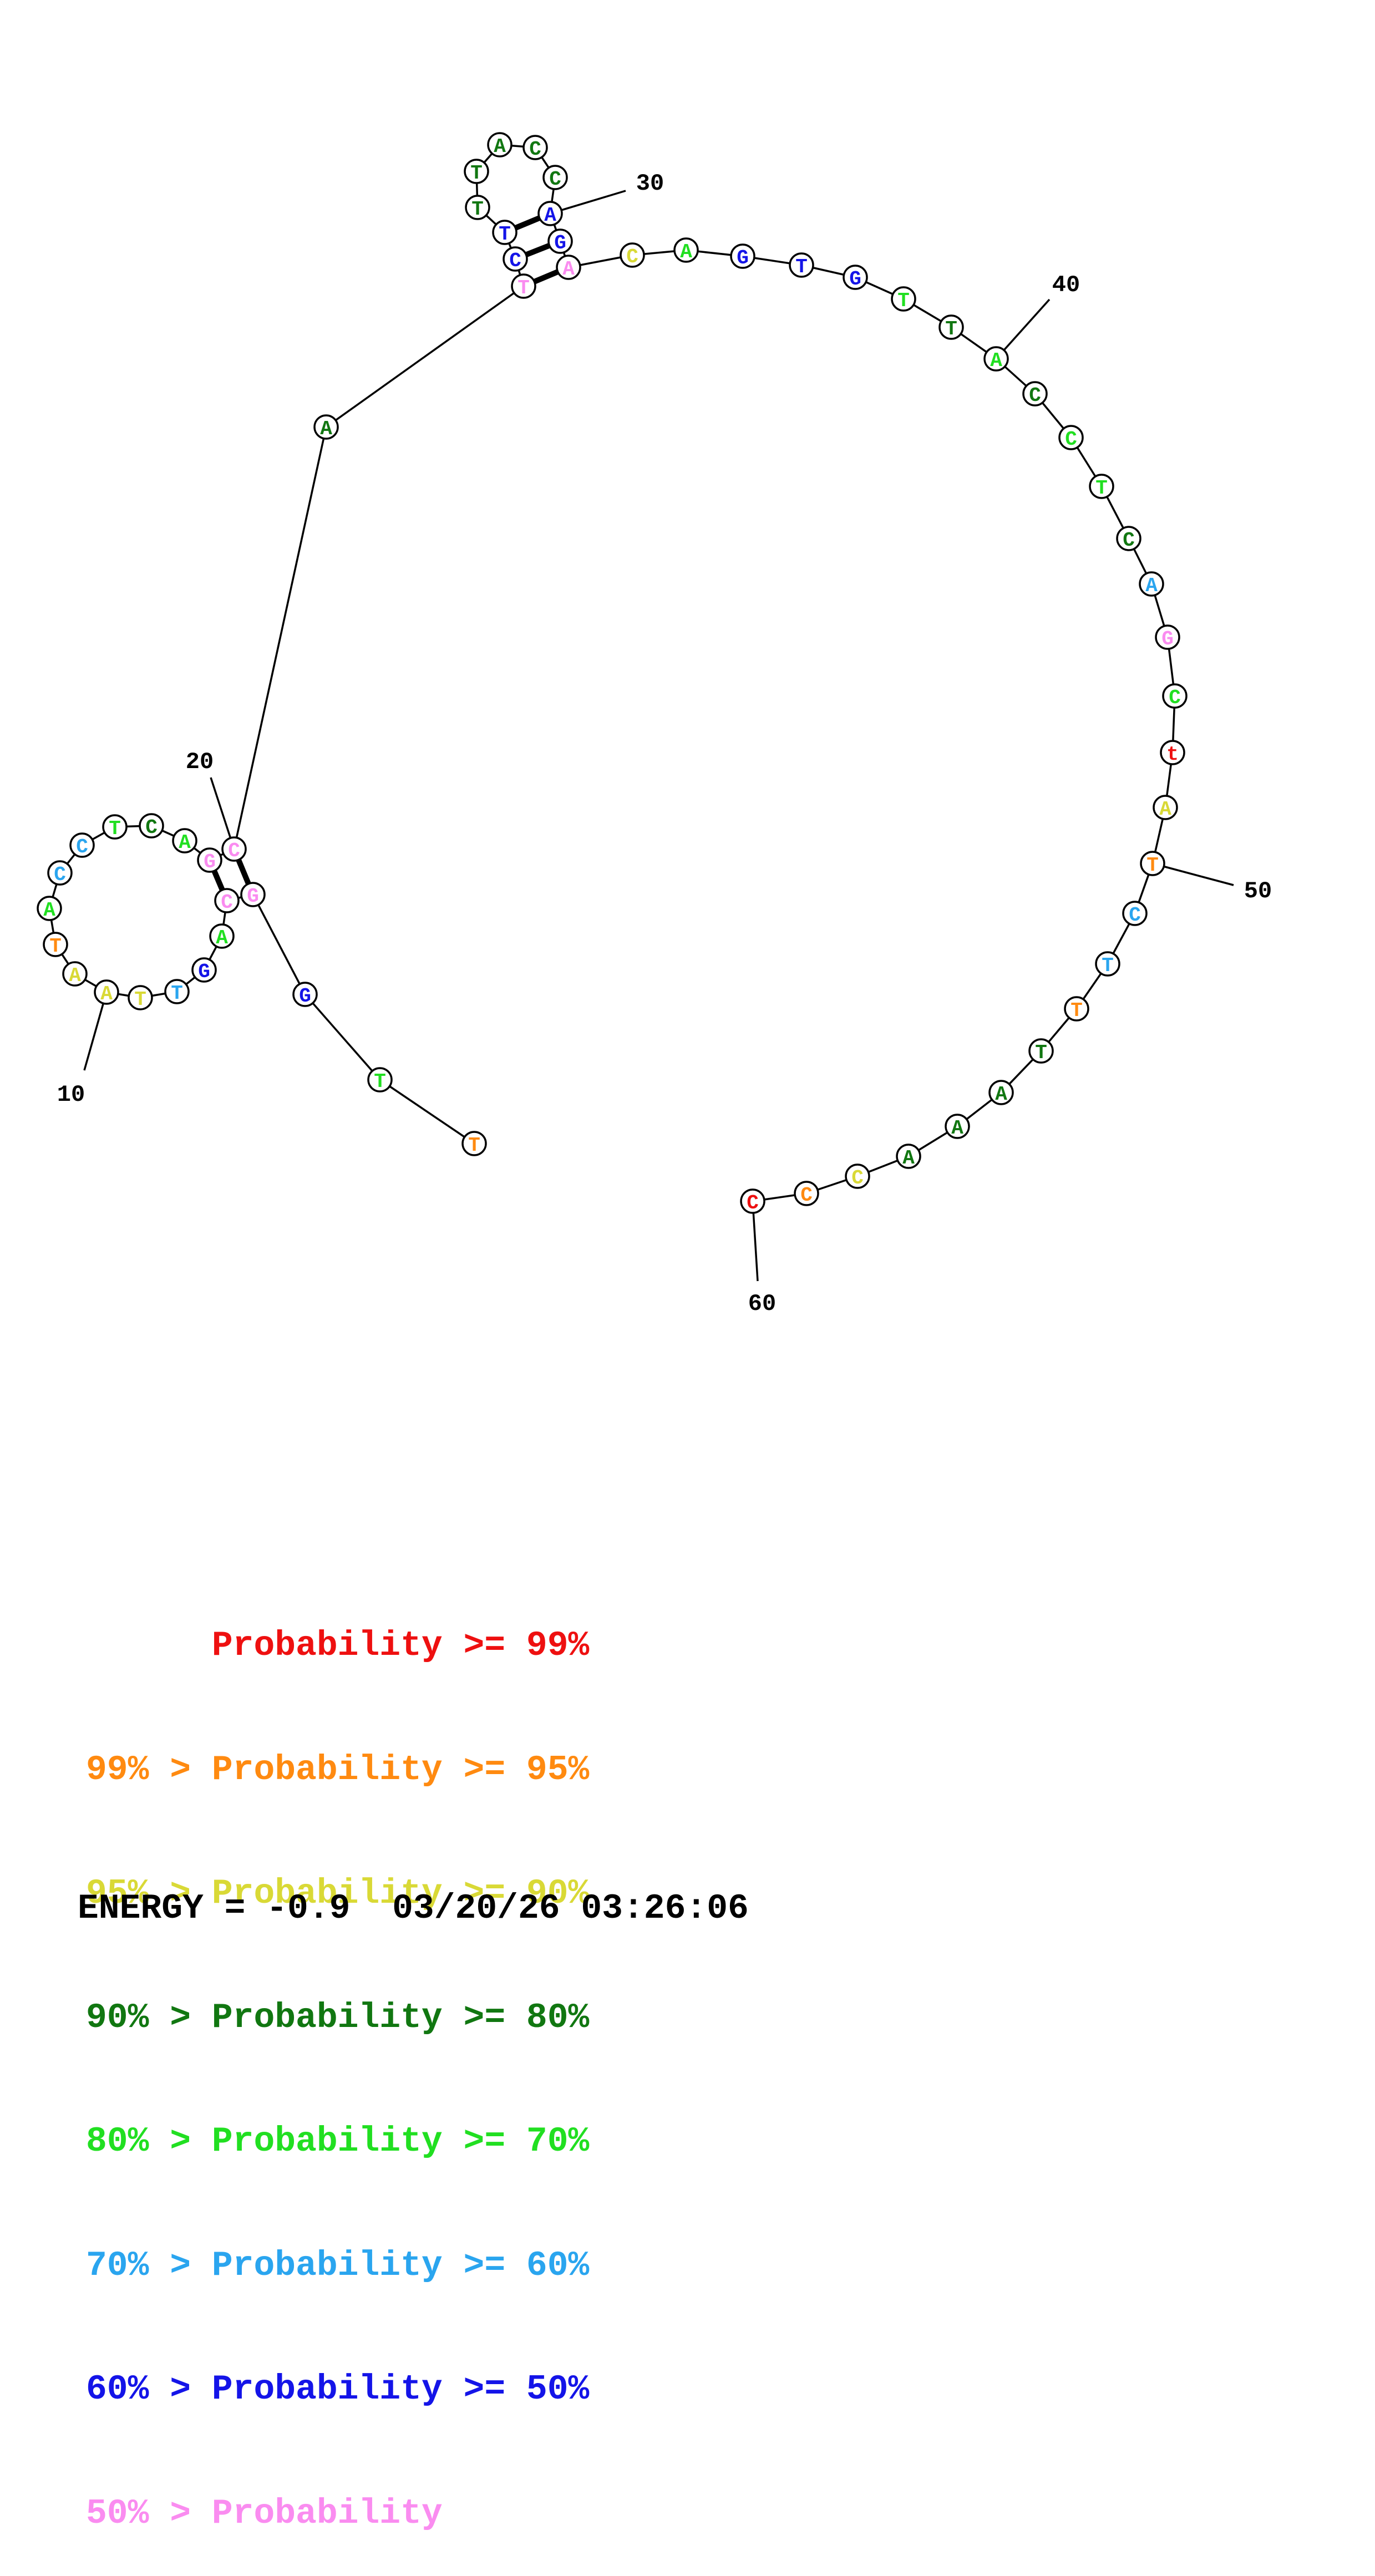 Image resolution: width=1375 pixels, height=2576 pixels. I want to click on nucleotide-17: C, so click(151, 826).